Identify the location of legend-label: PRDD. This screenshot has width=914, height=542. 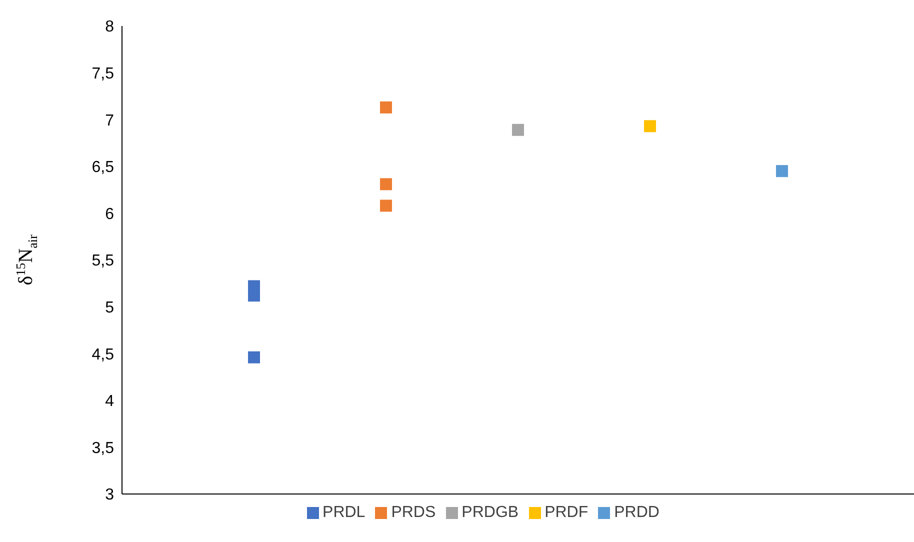
(637, 512).